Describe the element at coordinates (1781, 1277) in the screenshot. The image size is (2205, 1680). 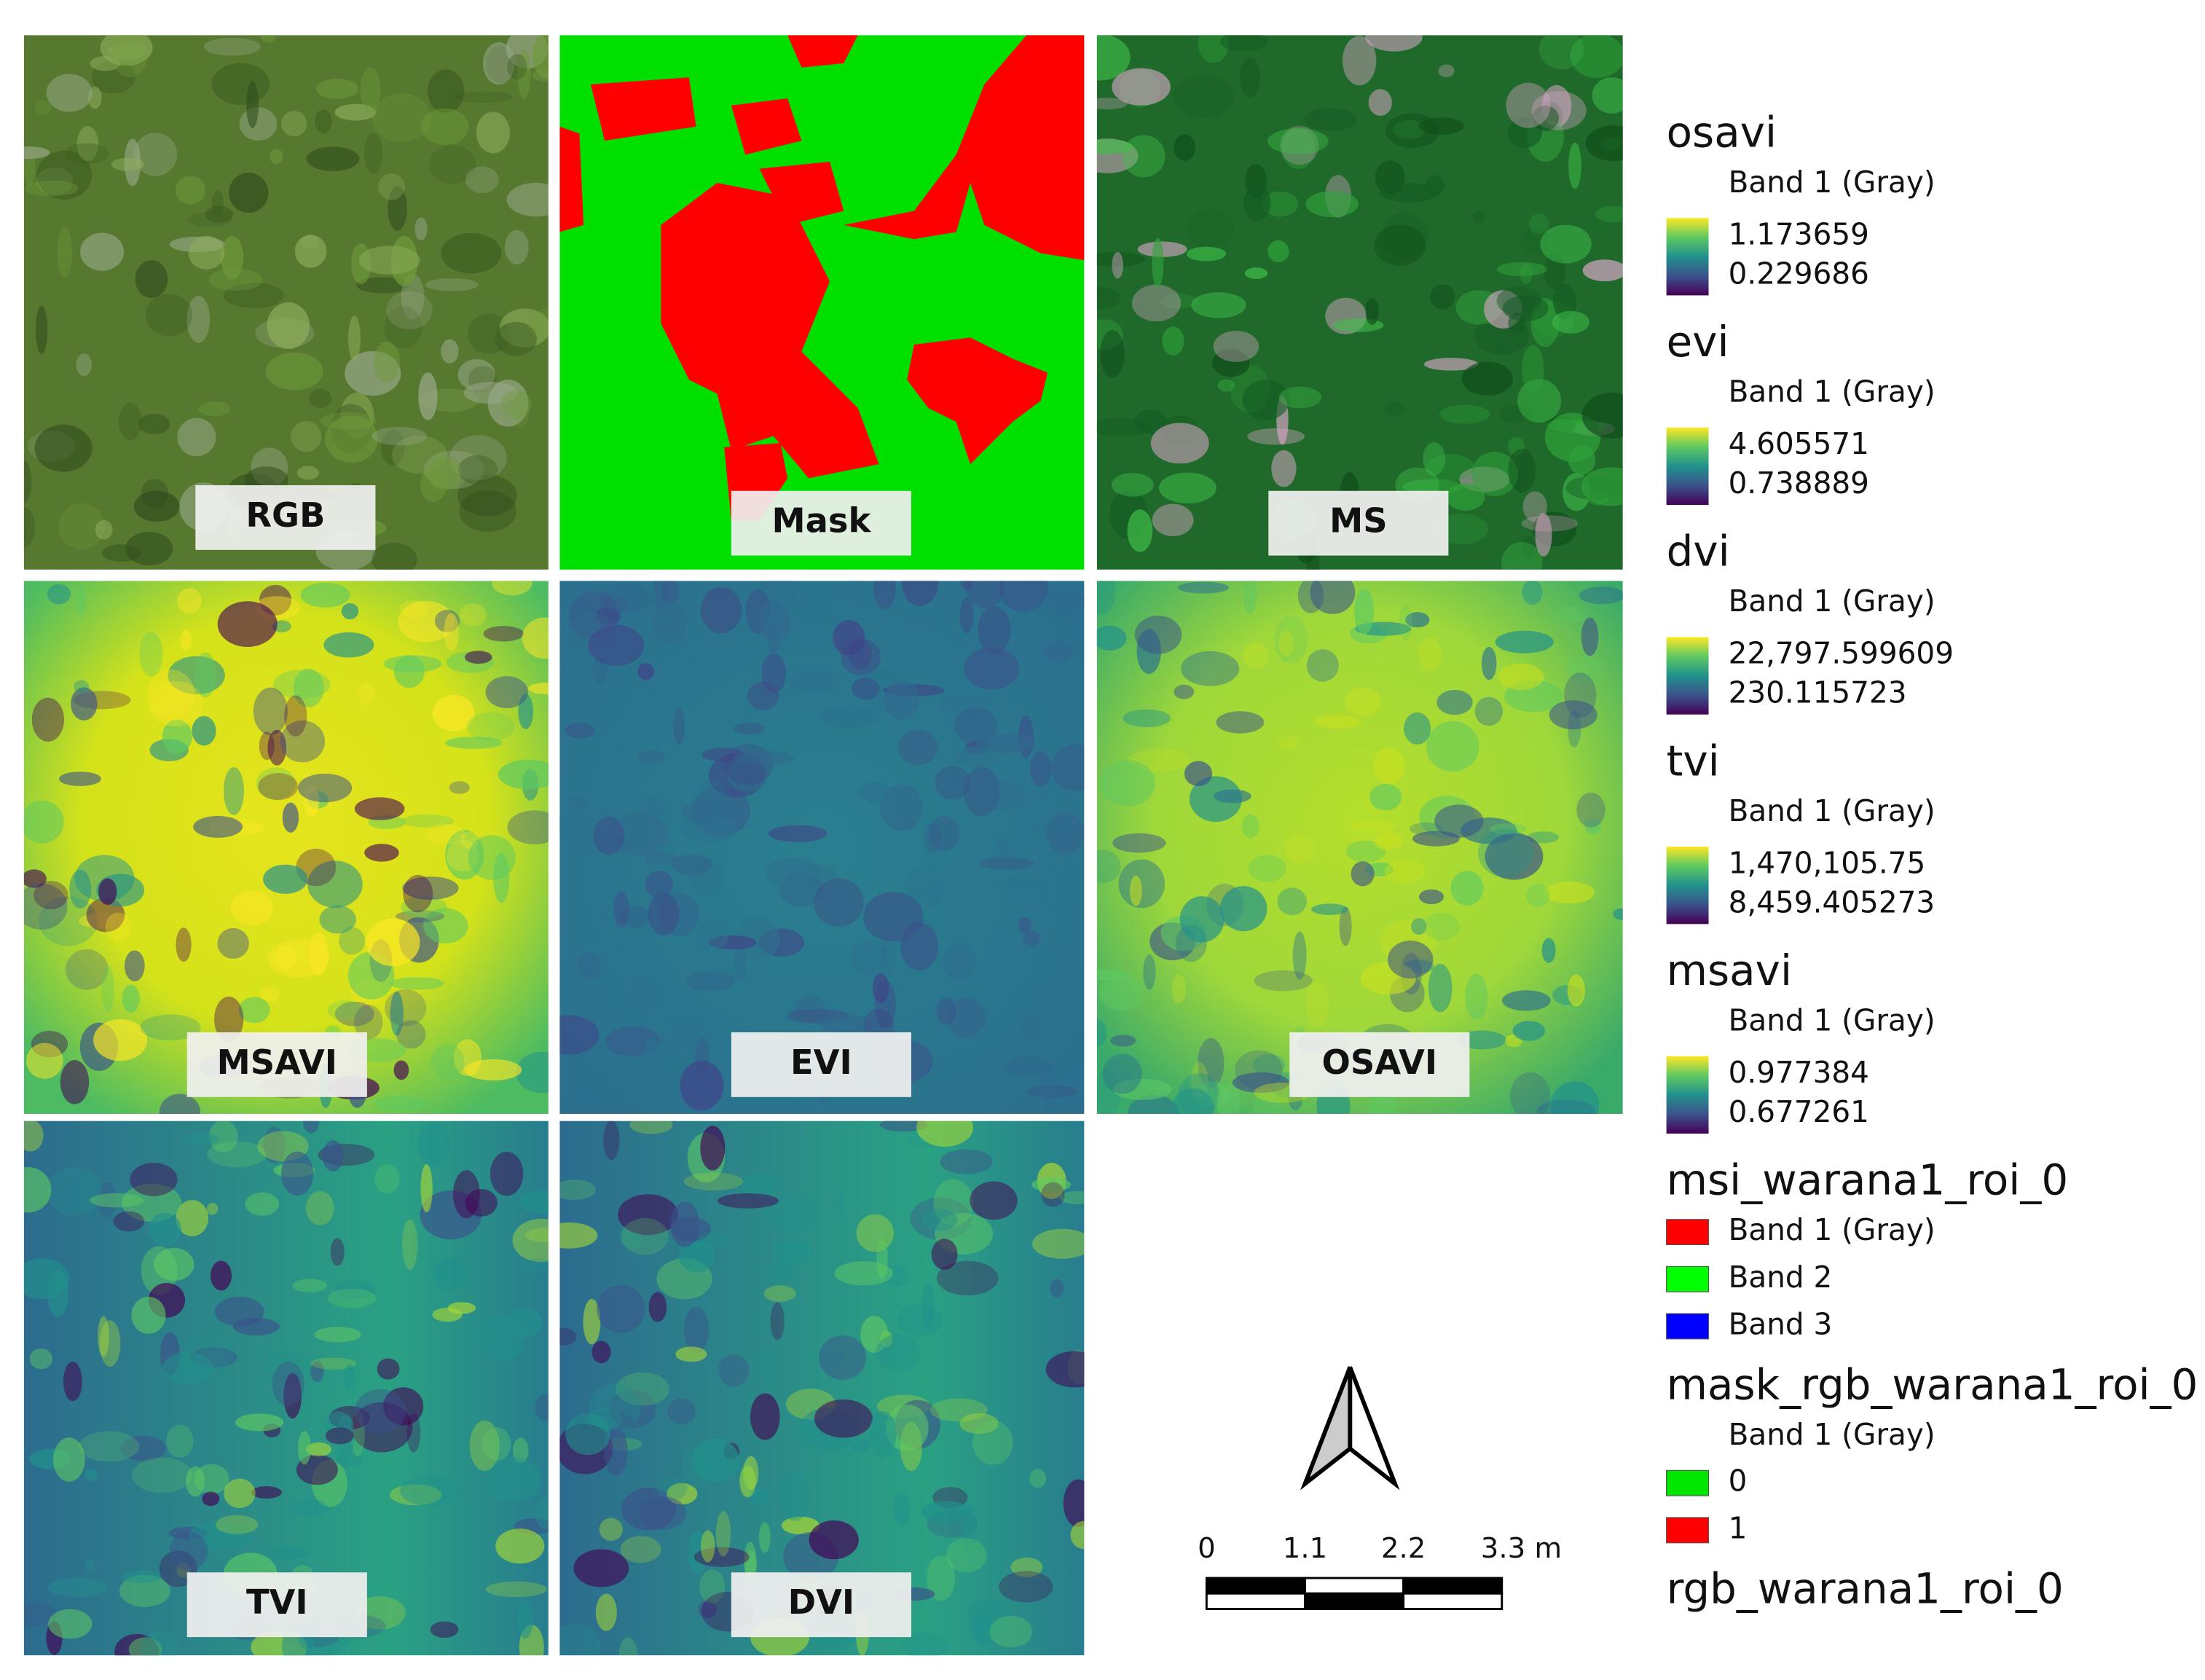
I see `legend-item: Band 2` at that location.